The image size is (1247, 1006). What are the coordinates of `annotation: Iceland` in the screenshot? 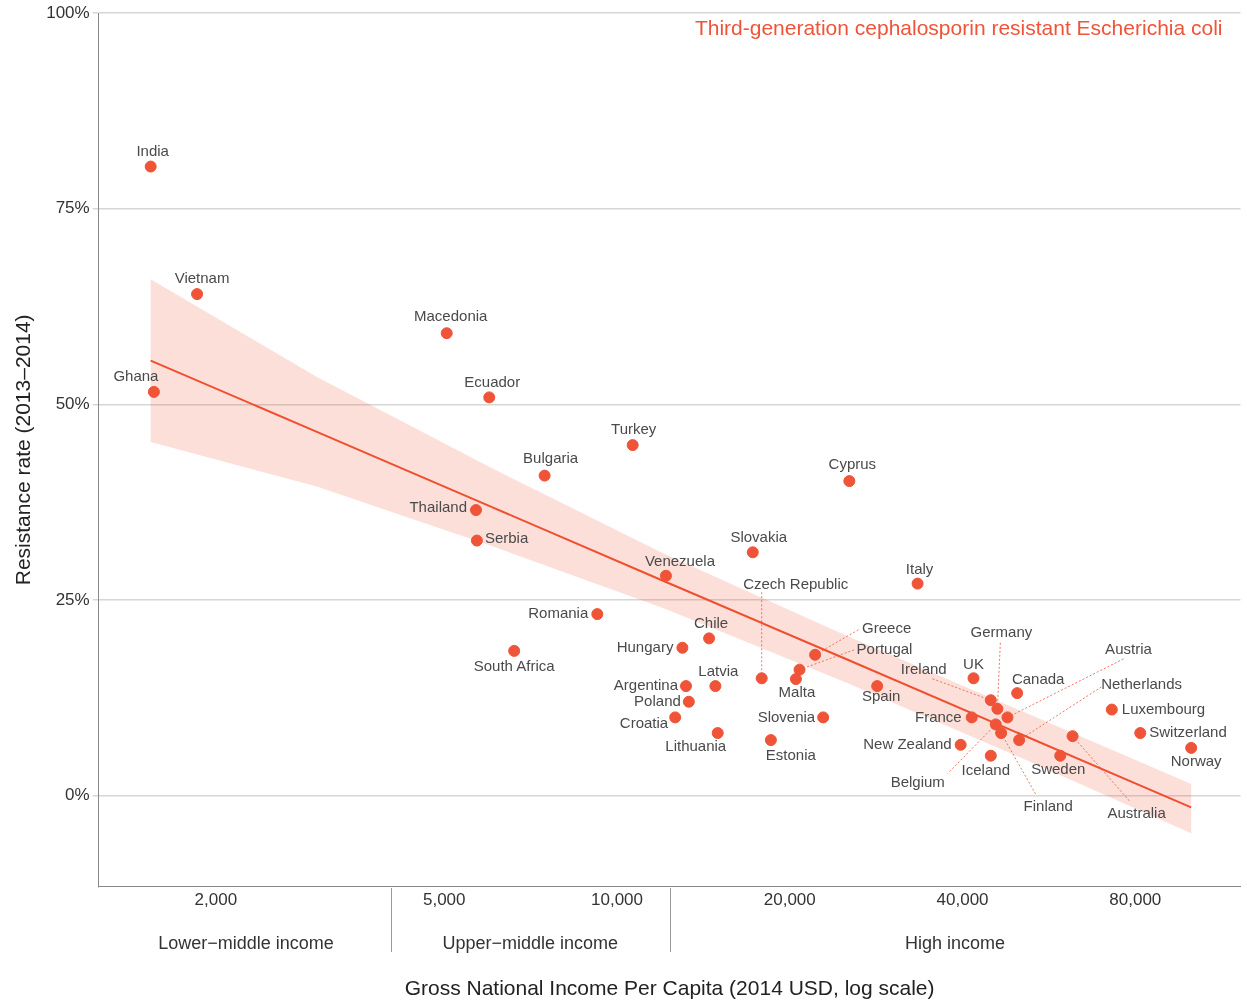 It's located at (985, 769).